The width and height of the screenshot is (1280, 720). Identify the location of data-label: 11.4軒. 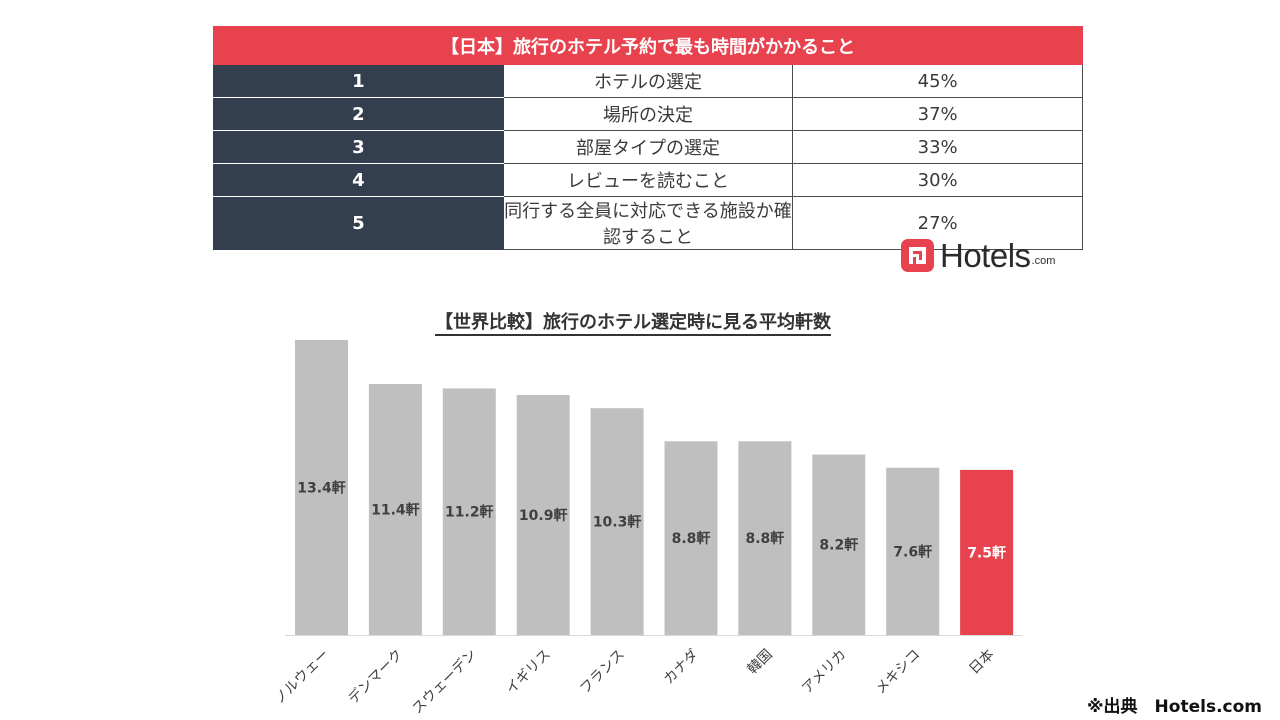
(395, 510).